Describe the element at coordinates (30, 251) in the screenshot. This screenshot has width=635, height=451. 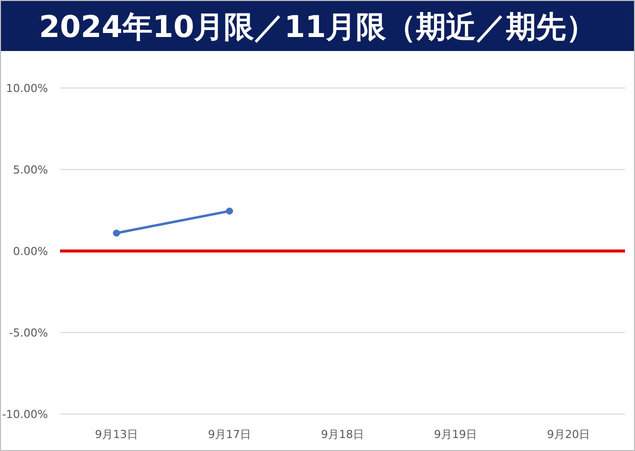
I see `y-tick-label: 0.00%` at that location.